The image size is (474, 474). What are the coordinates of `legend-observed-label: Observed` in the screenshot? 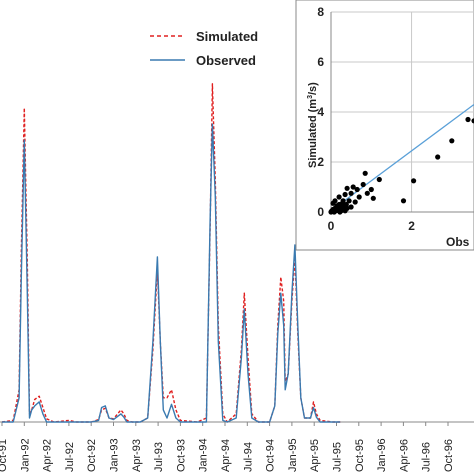 It's located at (226, 60).